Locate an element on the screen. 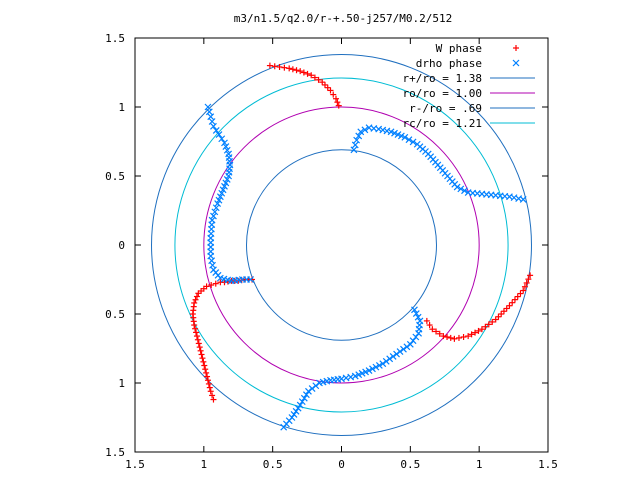 This screenshot has height=485, width=640. legend-marker is located at coordinates (516, 63).